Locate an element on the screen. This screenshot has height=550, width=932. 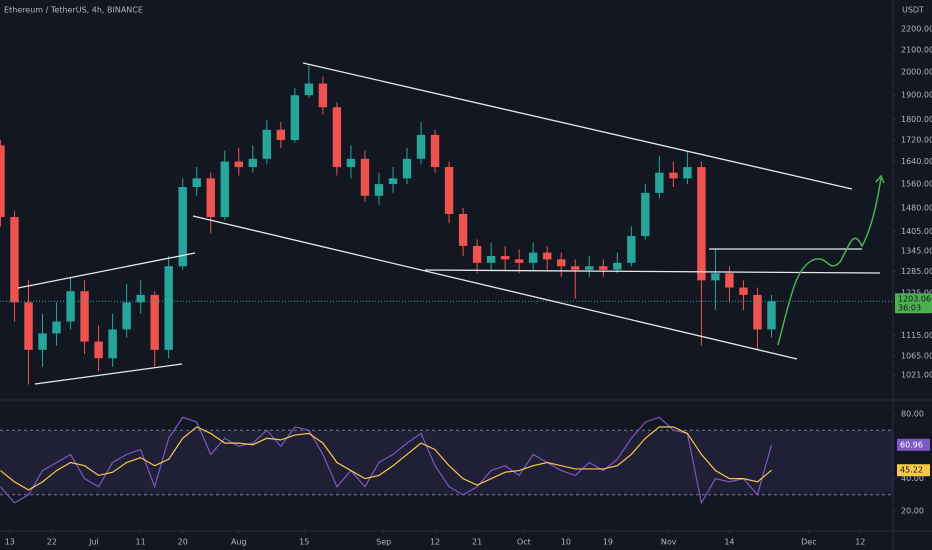
x-tick-label: 22 is located at coordinates (52, 542).